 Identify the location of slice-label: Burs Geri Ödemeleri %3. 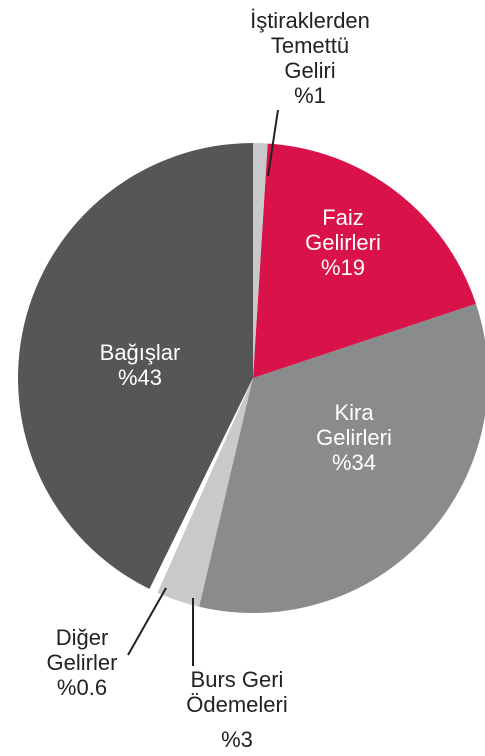
(237, 709).